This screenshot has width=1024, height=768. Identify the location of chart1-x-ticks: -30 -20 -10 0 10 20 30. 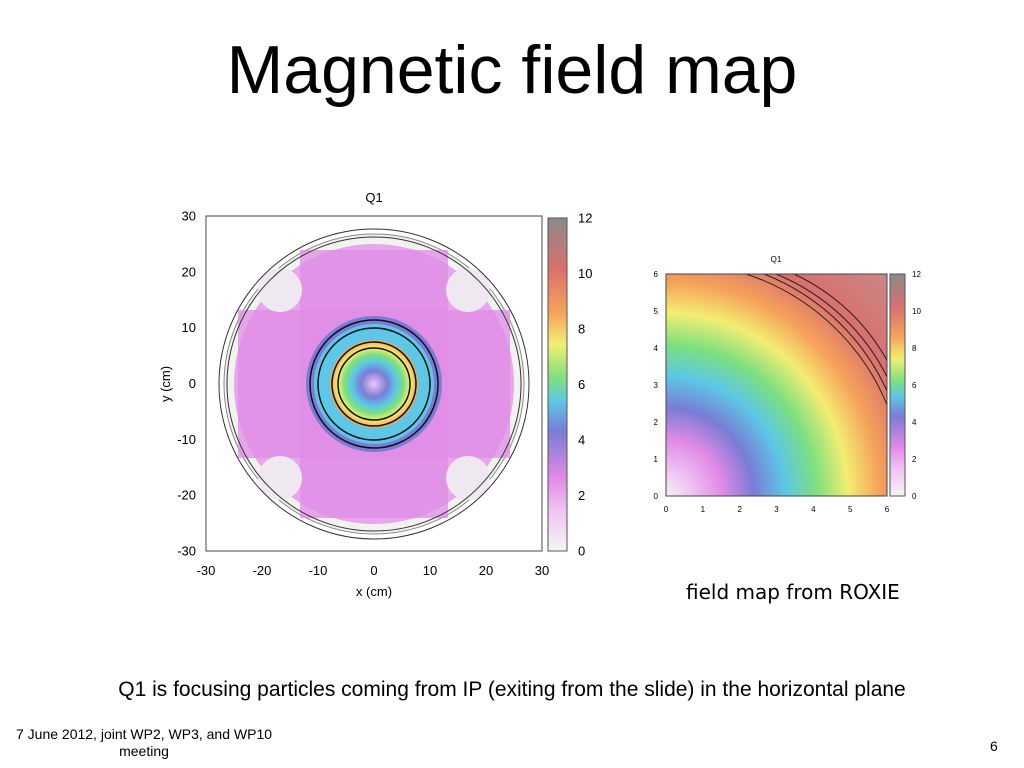
(373, 570).